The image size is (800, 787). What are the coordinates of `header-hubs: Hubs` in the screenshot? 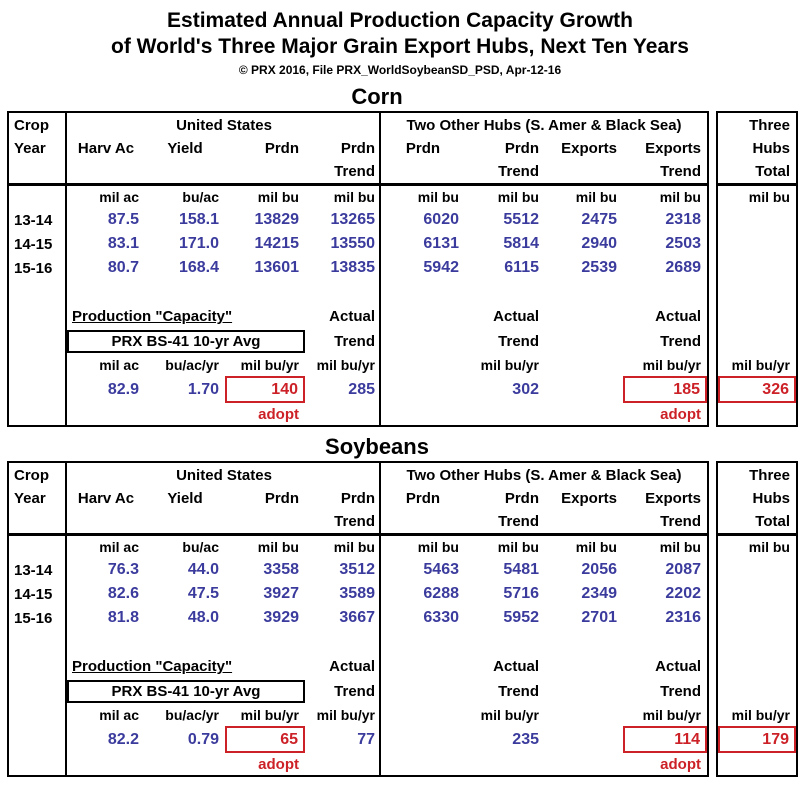 It's located at (771, 498).